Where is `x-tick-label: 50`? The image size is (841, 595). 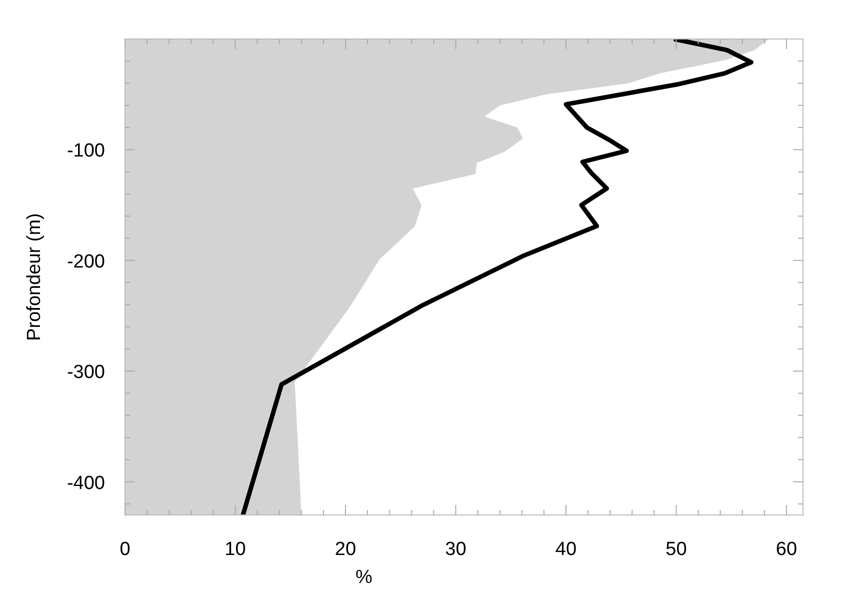
x-tick-label: 50 is located at coordinates (676, 549).